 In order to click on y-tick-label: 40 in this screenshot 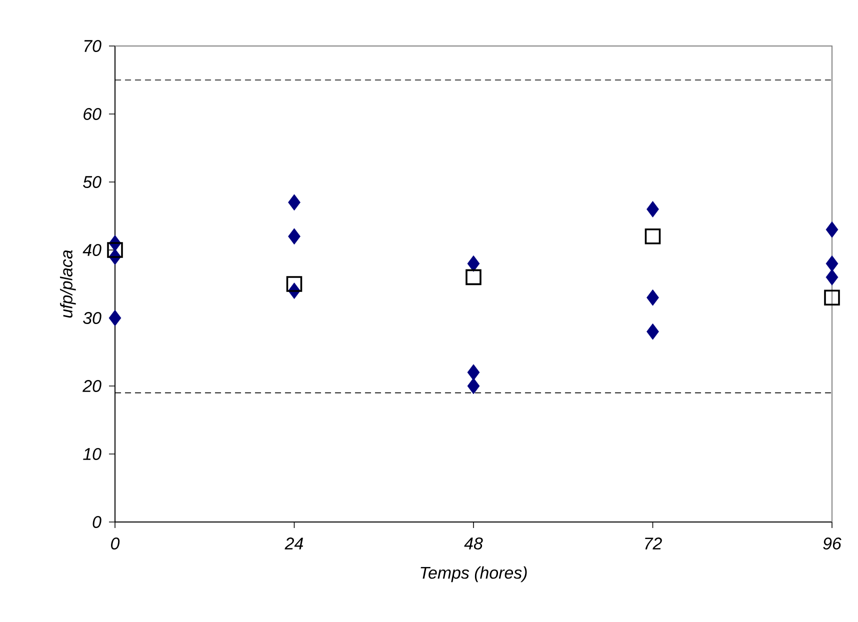, I will do `click(92, 250)`.